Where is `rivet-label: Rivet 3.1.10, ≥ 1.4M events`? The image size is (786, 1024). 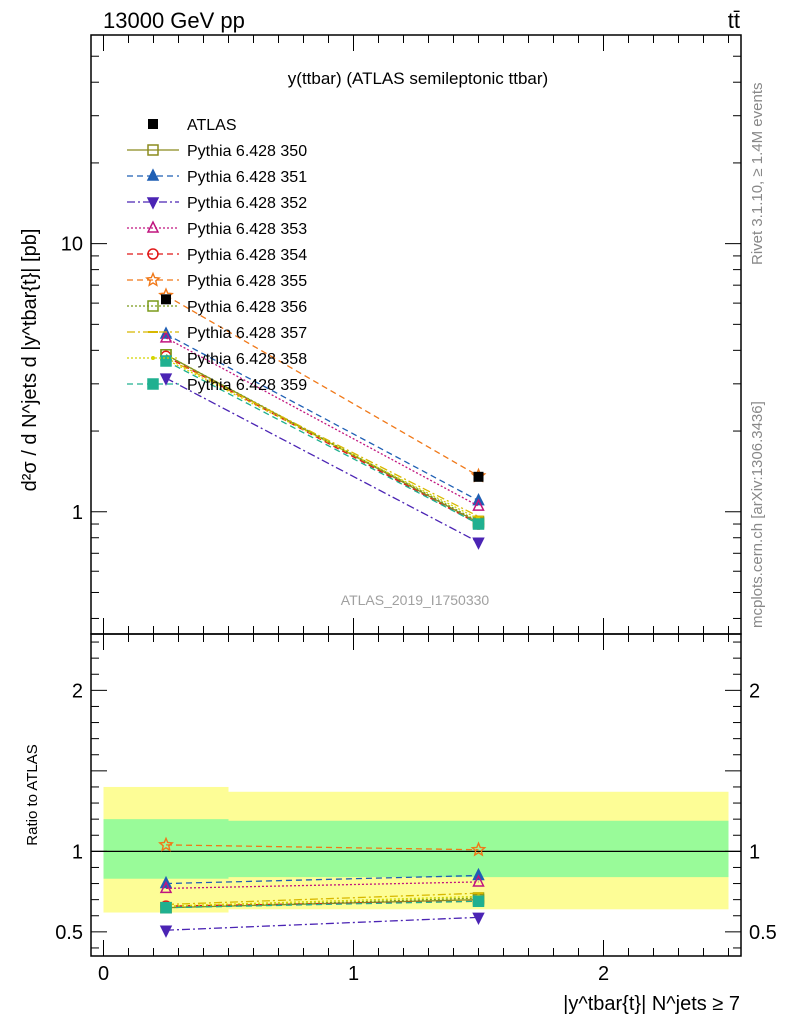
rivet-label: Rivet 3.1.10, ≥ 1.4M events is located at coordinates (757, 174).